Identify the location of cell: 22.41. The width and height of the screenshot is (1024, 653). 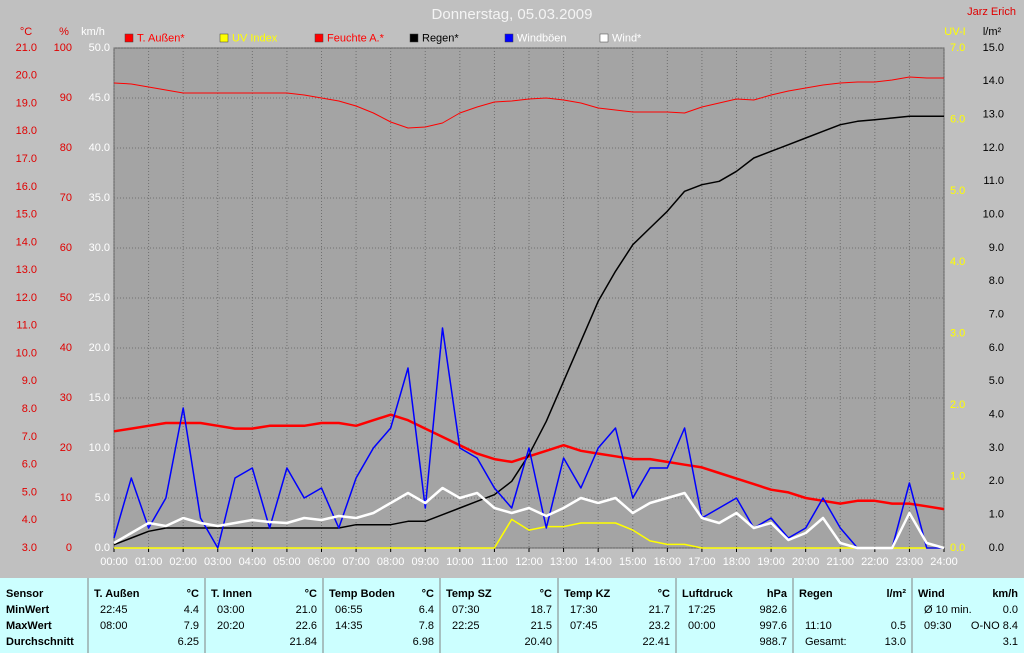
(656, 642).